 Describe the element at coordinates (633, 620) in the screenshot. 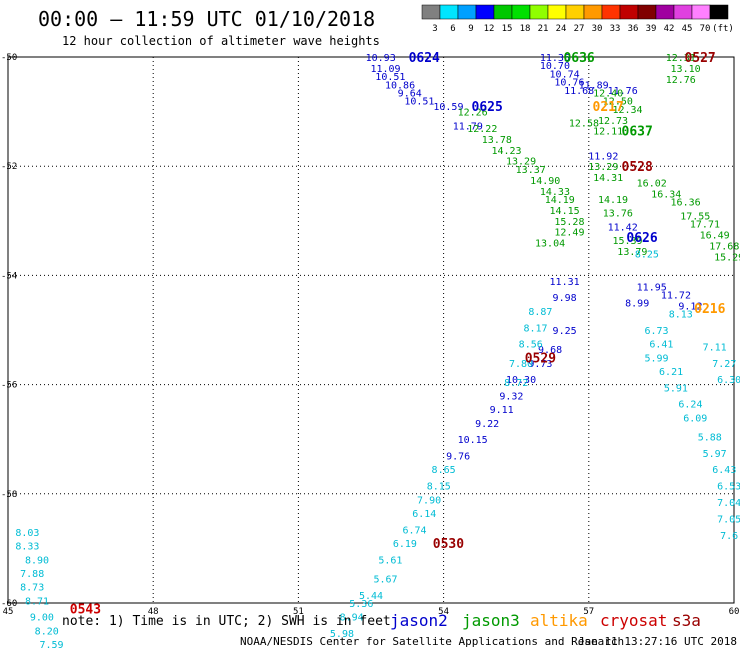

I see `legend-item-cryosat: cryosat` at that location.